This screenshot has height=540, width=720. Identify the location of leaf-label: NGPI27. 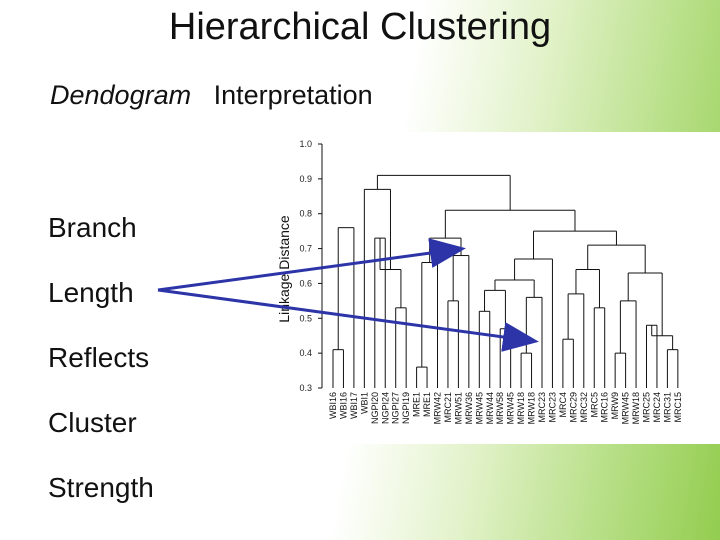
(396, 408).